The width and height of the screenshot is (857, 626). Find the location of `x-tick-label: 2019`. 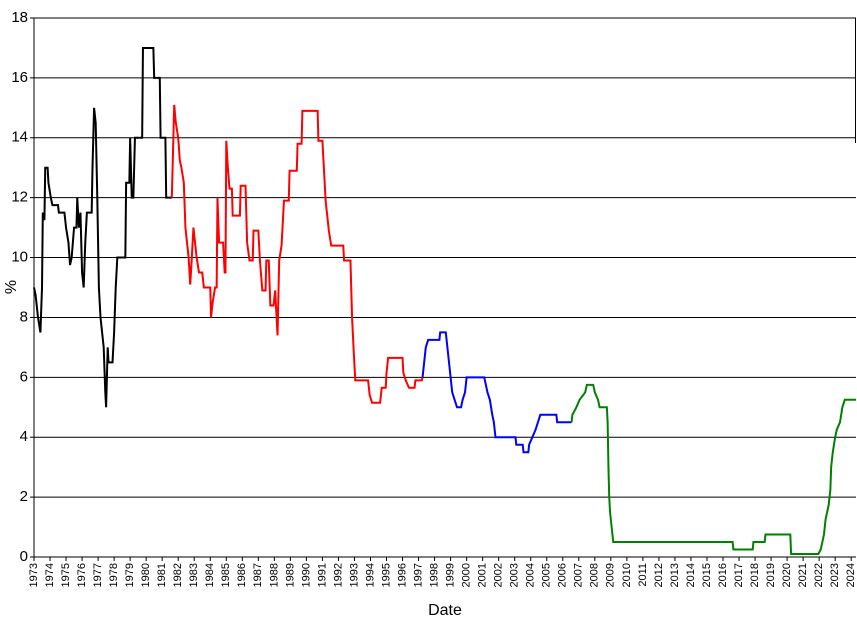

x-tick-label: 2019 is located at coordinates (771, 575).